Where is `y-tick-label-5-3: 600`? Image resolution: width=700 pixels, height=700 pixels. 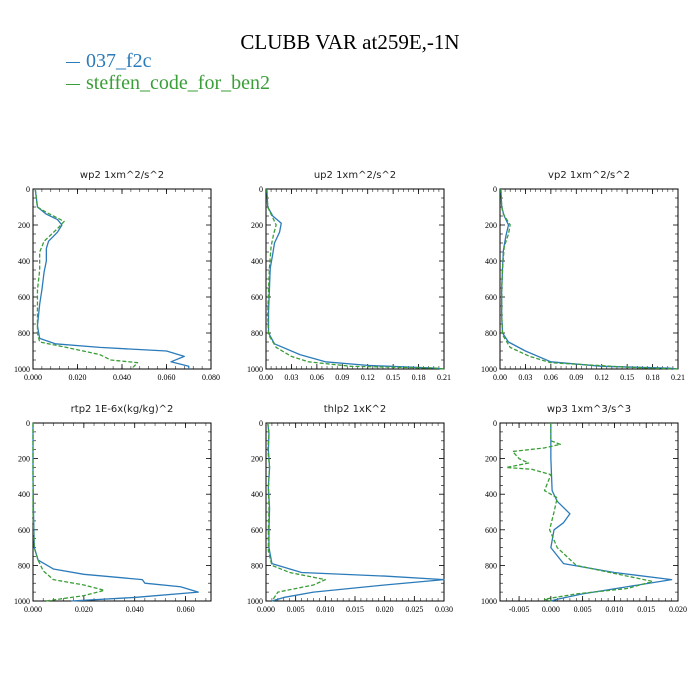
y-tick-label-5-3: 600 is located at coordinates (491, 530).